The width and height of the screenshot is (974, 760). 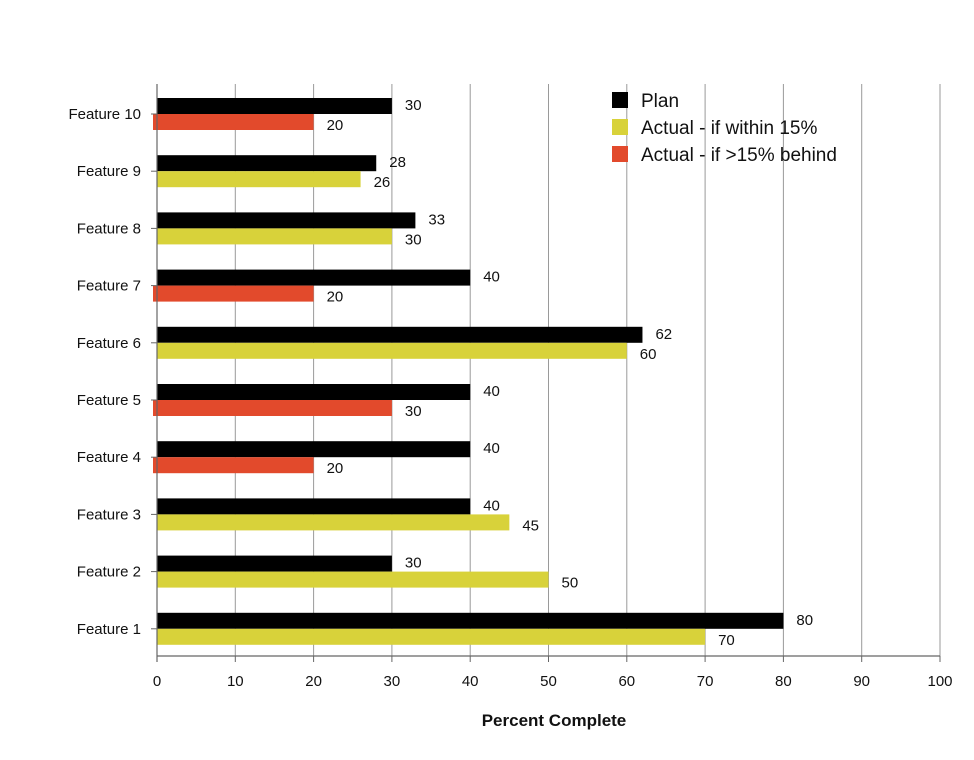 I want to click on plan-value-label: 28, so click(x=397, y=162).